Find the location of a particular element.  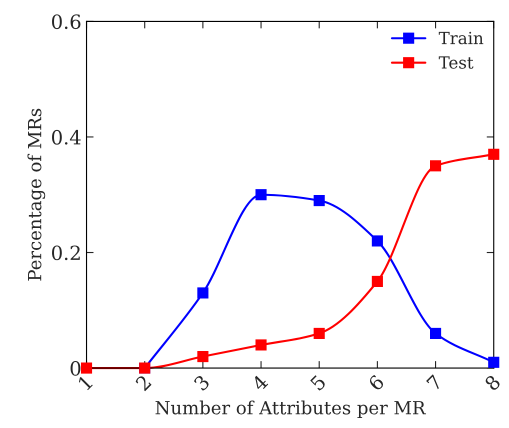

y-axis-title: Percentage of MRs is located at coordinates (36, 194).